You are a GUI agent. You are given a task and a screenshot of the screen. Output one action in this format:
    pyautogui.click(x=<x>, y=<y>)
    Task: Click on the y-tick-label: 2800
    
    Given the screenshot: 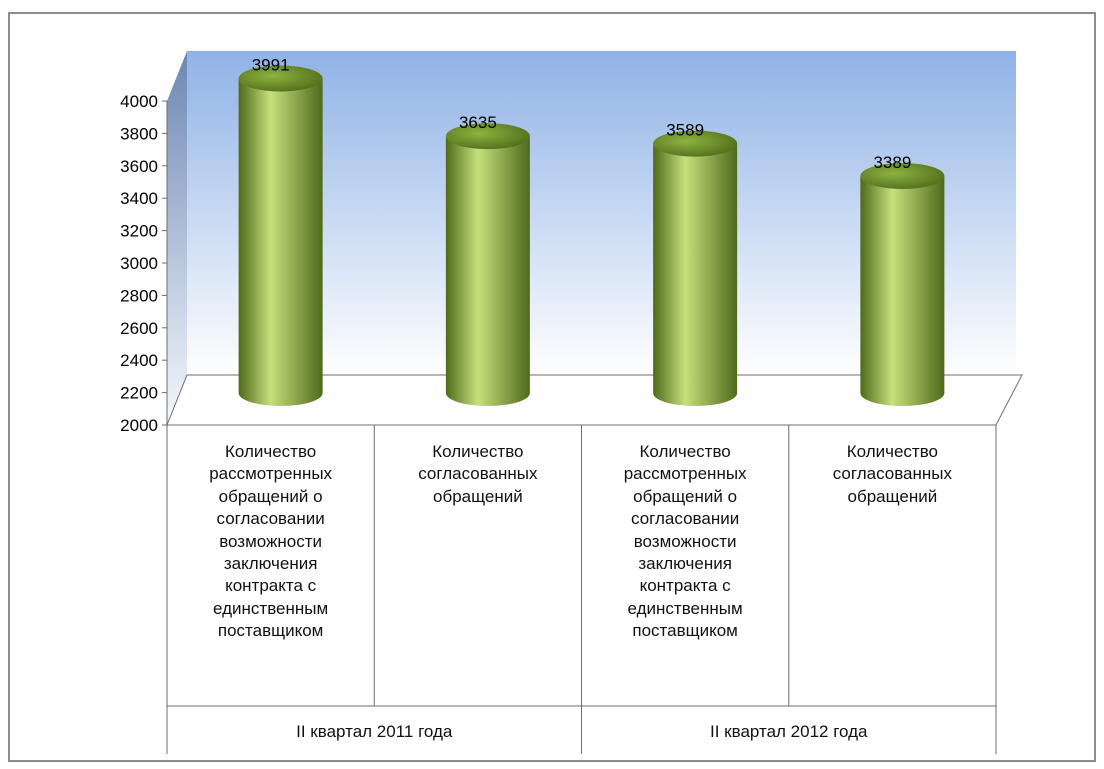 What is the action you would take?
    pyautogui.click(x=139, y=295)
    